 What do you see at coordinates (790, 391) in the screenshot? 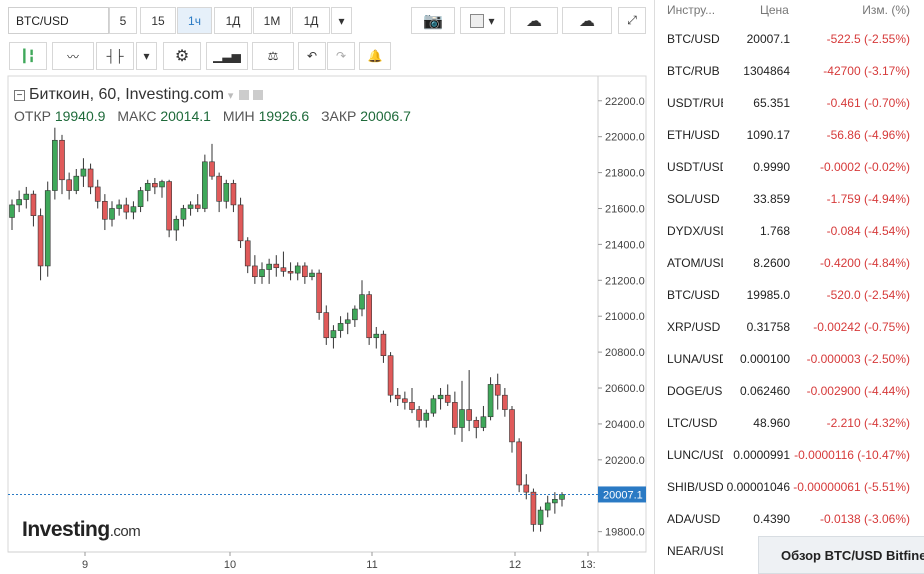
I see `table-row: DOGE/USD 0.062460 -0.002900 (-4.44%)` at bounding box center [790, 391].